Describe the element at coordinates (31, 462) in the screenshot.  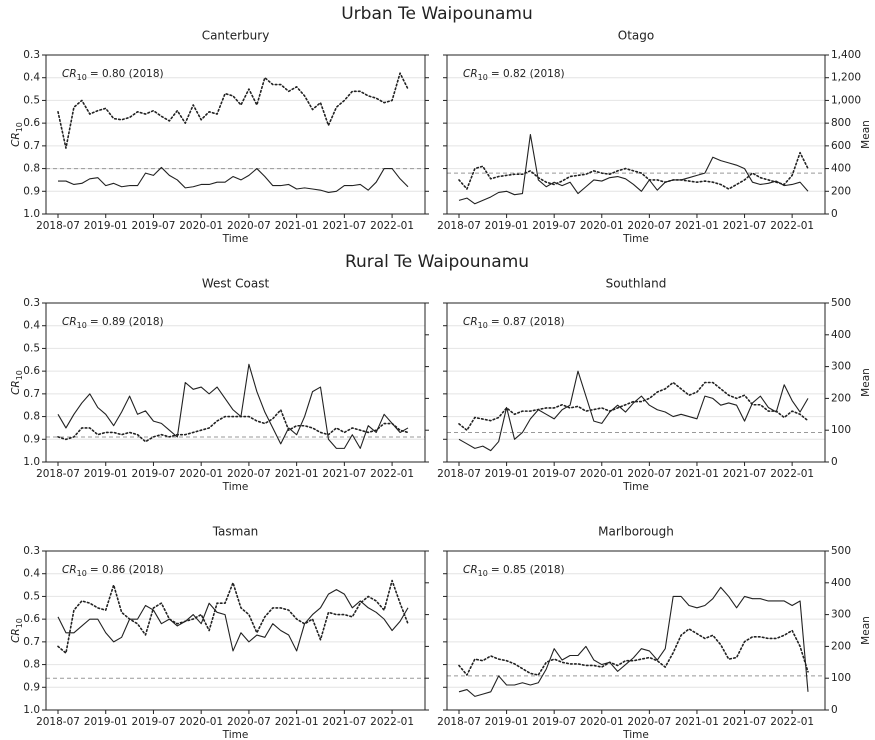
I see `y-tick-label: 1.0` at that location.